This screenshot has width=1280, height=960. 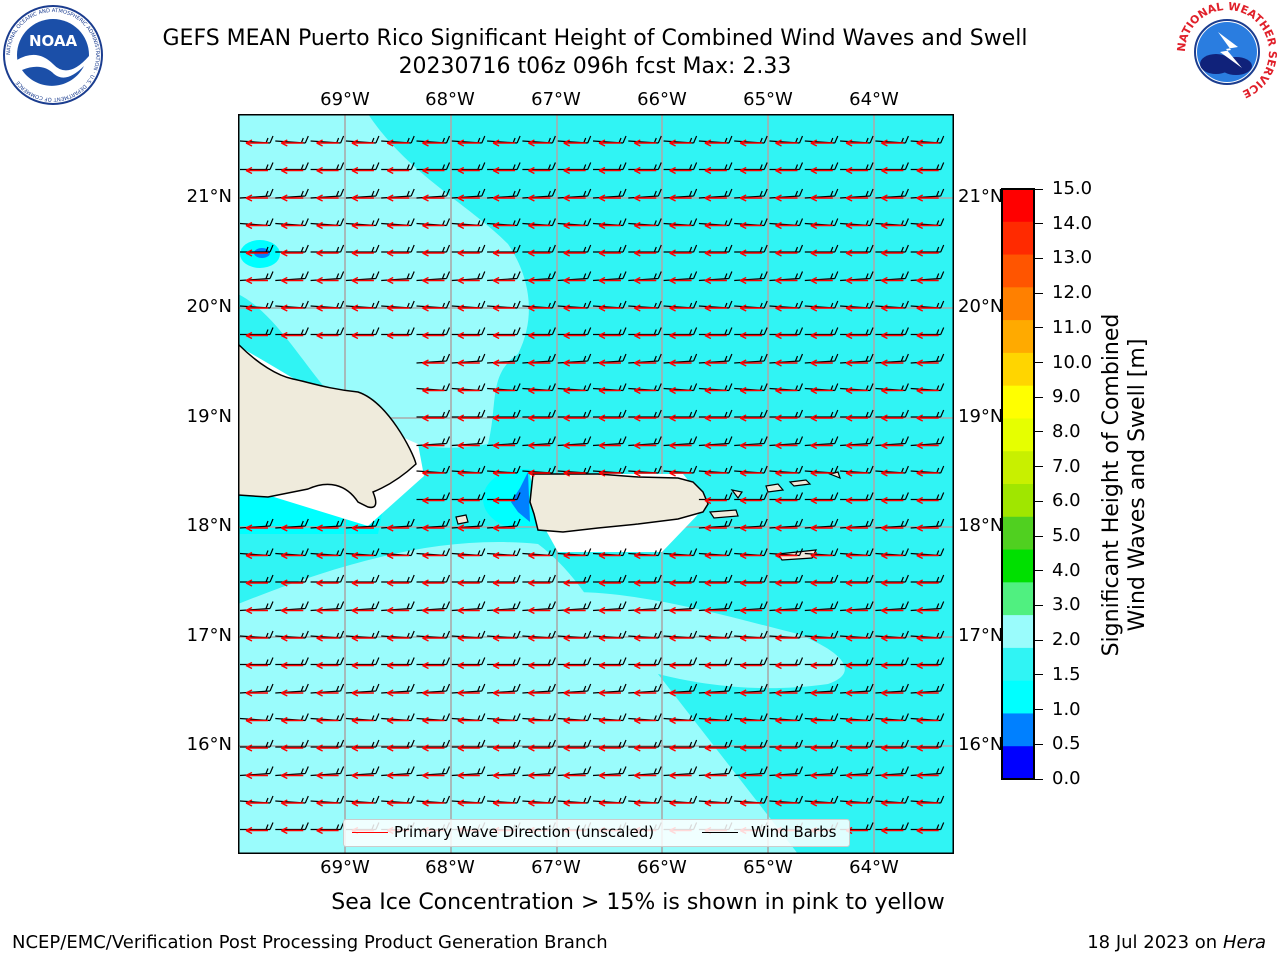 What do you see at coordinates (450, 99) in the screenshot?
I see `lon-label-top: 68°W` at bounding box center [450, 99].